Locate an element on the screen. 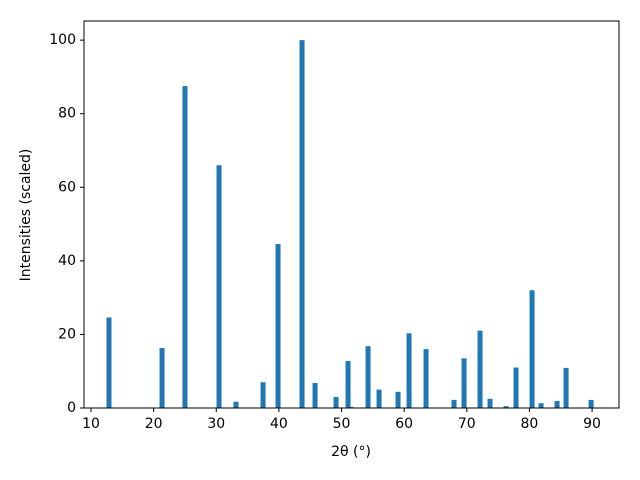 The image size is (640, 480). y-tick-label: 60 is located at coordinates (67, 187).